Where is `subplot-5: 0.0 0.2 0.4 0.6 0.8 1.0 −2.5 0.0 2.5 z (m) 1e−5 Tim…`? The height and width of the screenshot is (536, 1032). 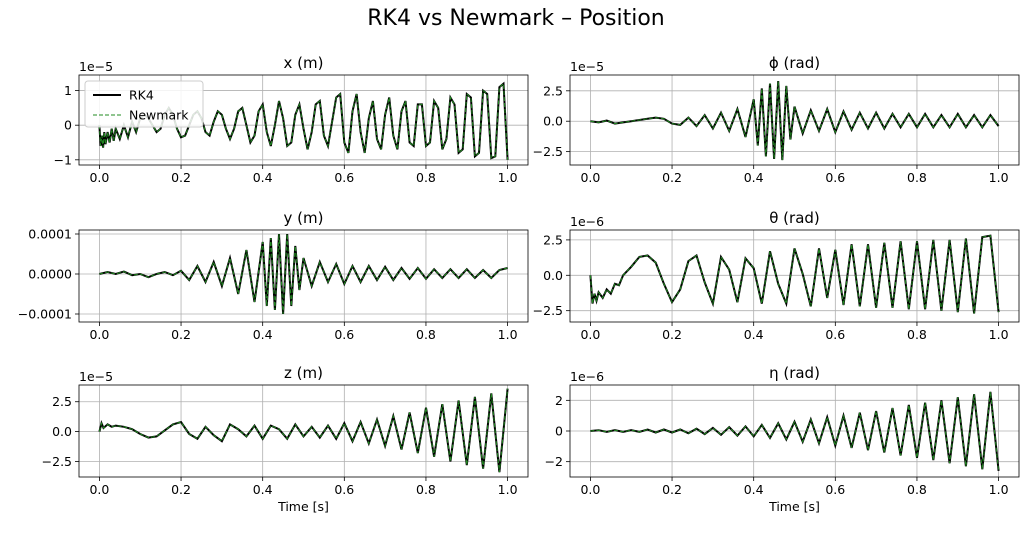 subplot-5: 0.0 0.2 0.4 0.6 0.8 1.0 −2.5 0.0 2.5 z (m) 1e−5 Tim… is located at coordinates (285, 439).